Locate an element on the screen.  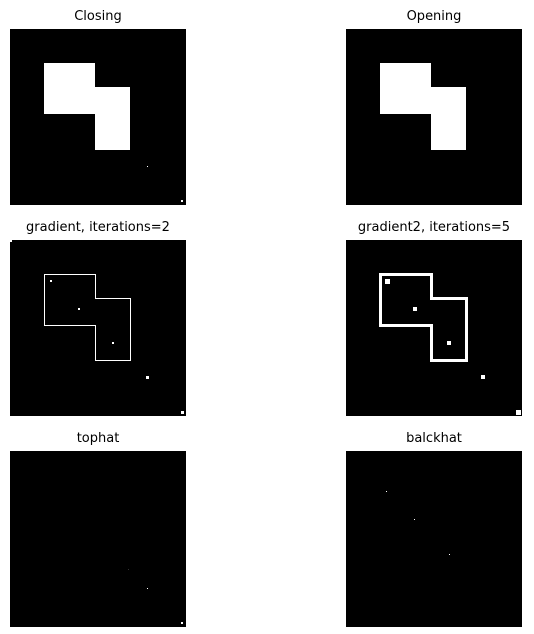
image-tophat is located at coordinates (98, 539).